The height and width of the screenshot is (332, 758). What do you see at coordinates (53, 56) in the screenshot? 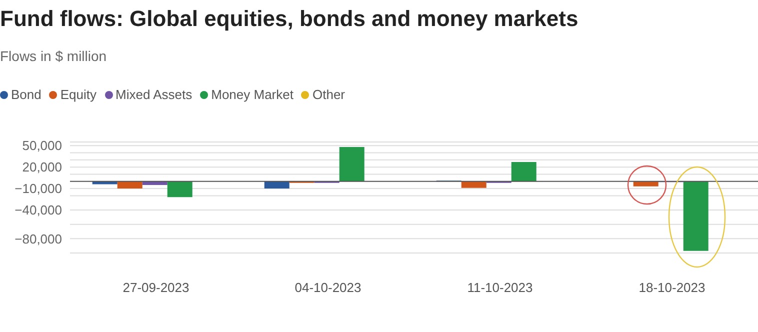
I see `chart-subtitle: Flows in $ million` at bounding box center [53, 56].